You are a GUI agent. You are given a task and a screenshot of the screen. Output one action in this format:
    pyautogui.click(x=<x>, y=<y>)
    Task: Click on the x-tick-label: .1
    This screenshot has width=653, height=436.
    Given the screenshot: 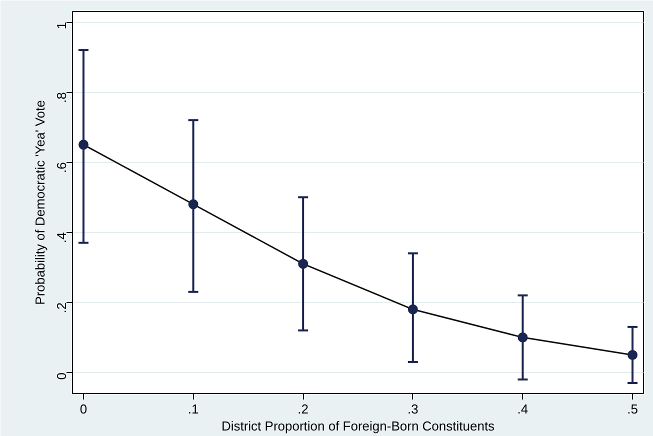 What is the action you would take?
    pyautogui.click(x=193, y=409)
    